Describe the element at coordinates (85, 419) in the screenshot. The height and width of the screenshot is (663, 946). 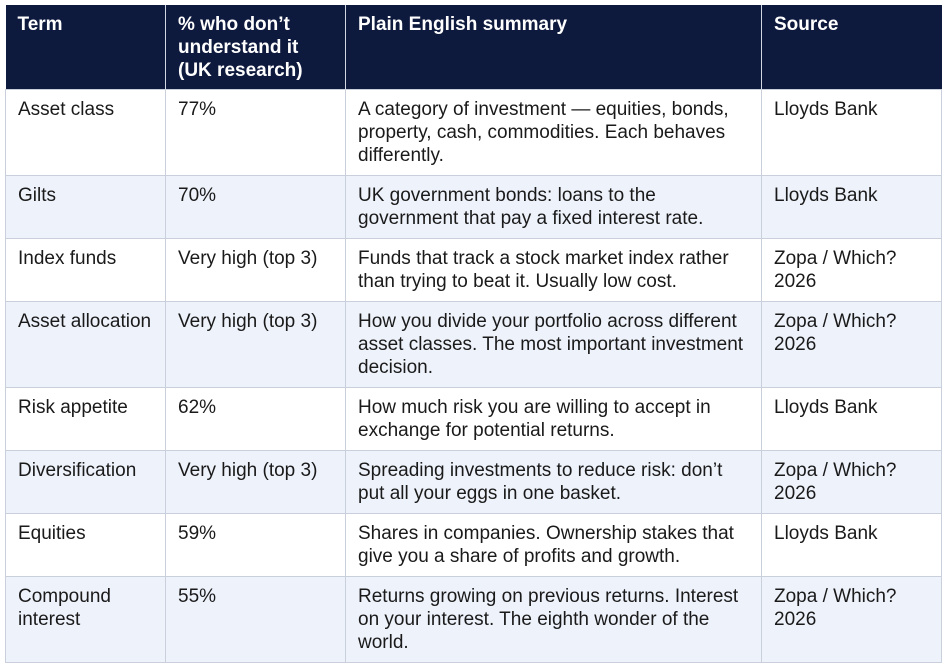
I see `cell-term: Risk appetite` at that location.